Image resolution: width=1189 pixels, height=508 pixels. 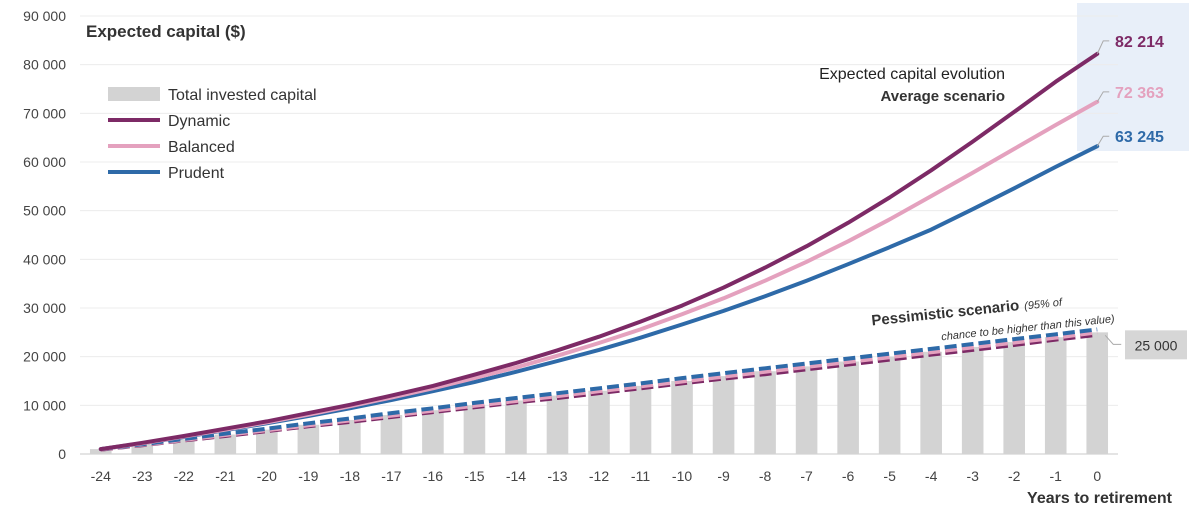 I want to click on legend-swatch-bar, so click(x=134, y=94).